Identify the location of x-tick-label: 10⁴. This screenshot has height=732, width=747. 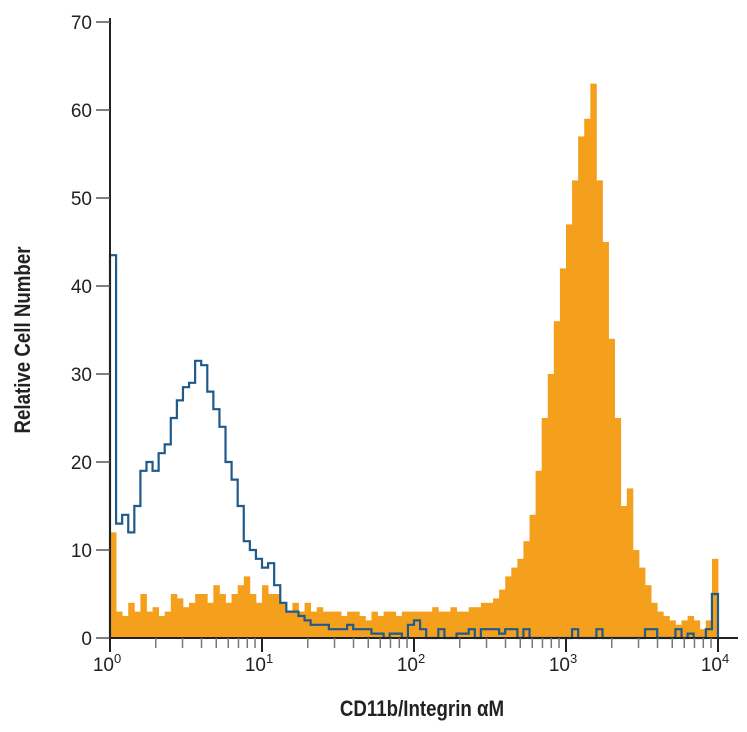
(715, 663).